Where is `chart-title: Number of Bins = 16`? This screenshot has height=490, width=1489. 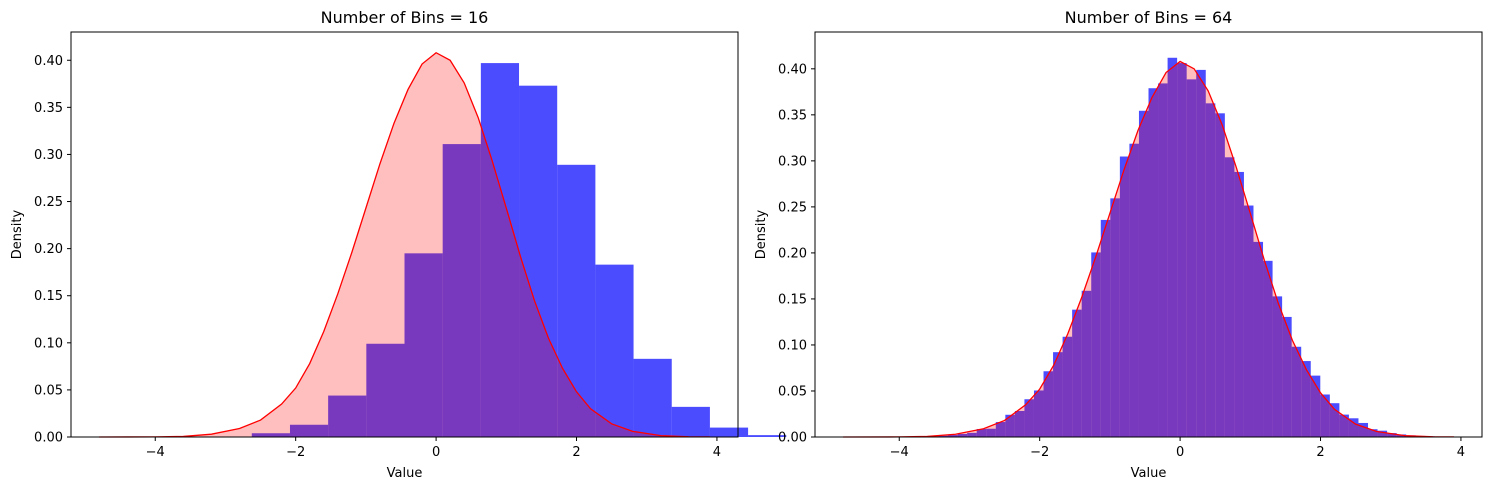 chart-title: Number of Bins = 16 is located at coordinates (405, 17).